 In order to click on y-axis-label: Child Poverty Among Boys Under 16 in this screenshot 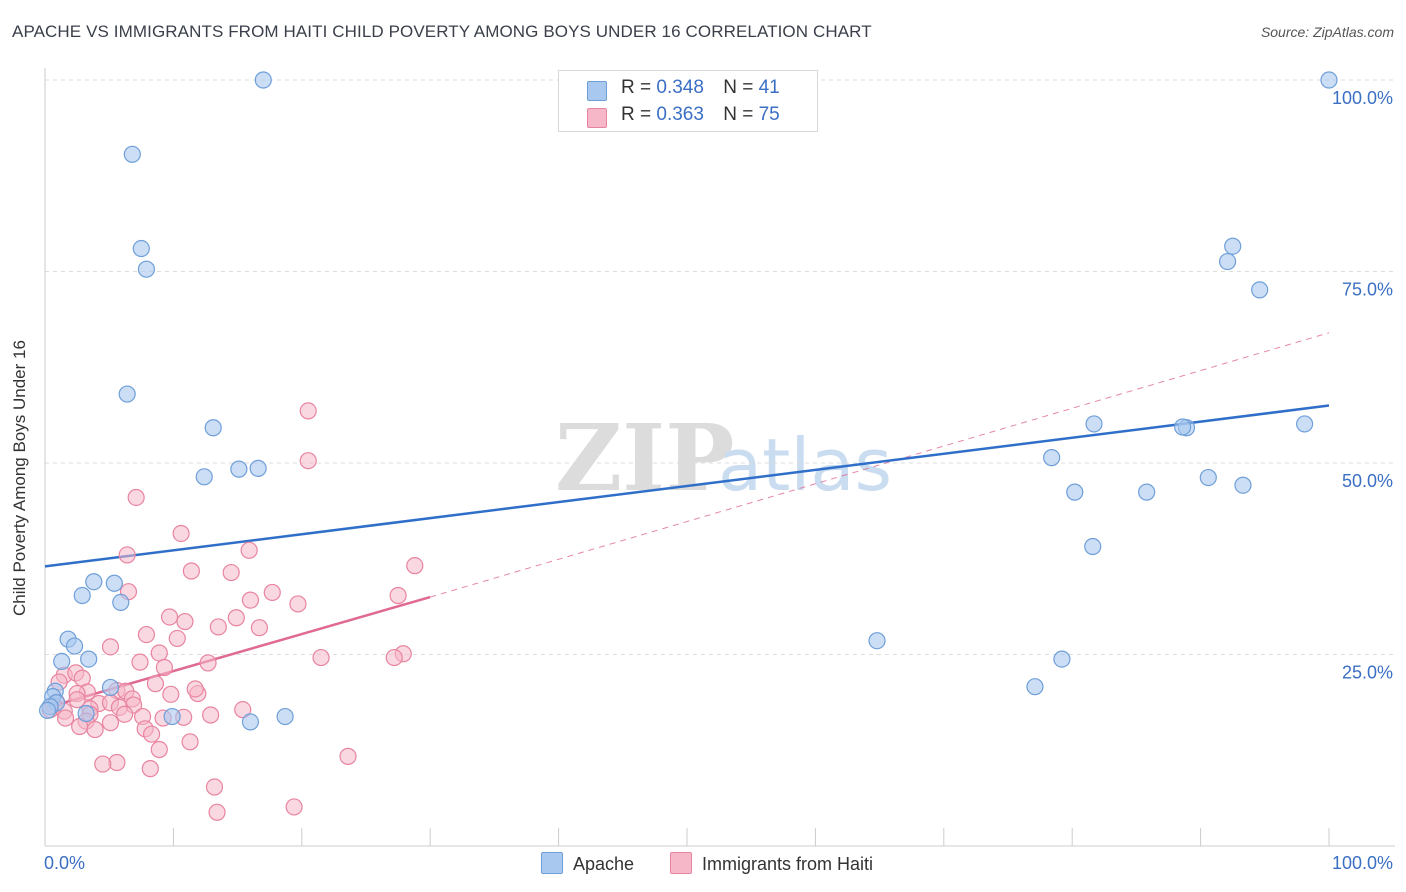, I will do `click(19, 478)`.